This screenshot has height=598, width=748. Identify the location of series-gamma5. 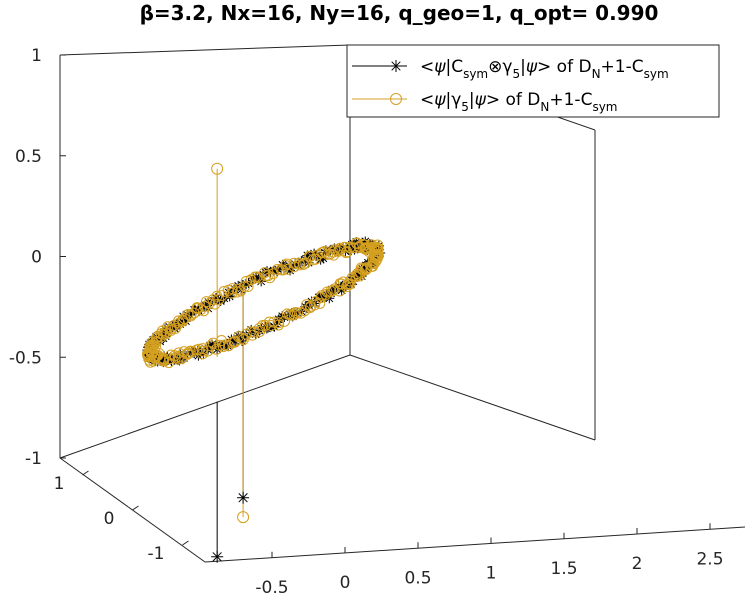
(263, 303).